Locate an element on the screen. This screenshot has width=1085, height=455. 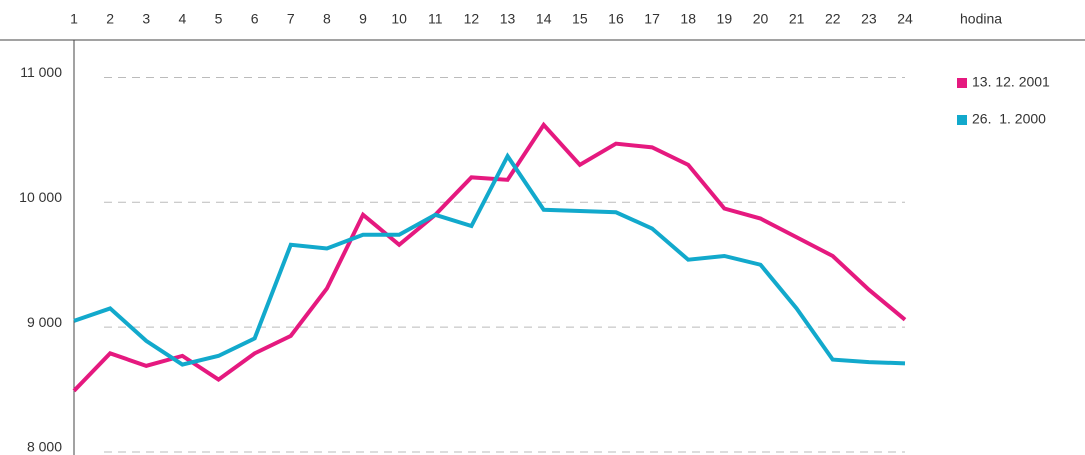
x-tick-label: 11 is located at coordinates (435, 19).